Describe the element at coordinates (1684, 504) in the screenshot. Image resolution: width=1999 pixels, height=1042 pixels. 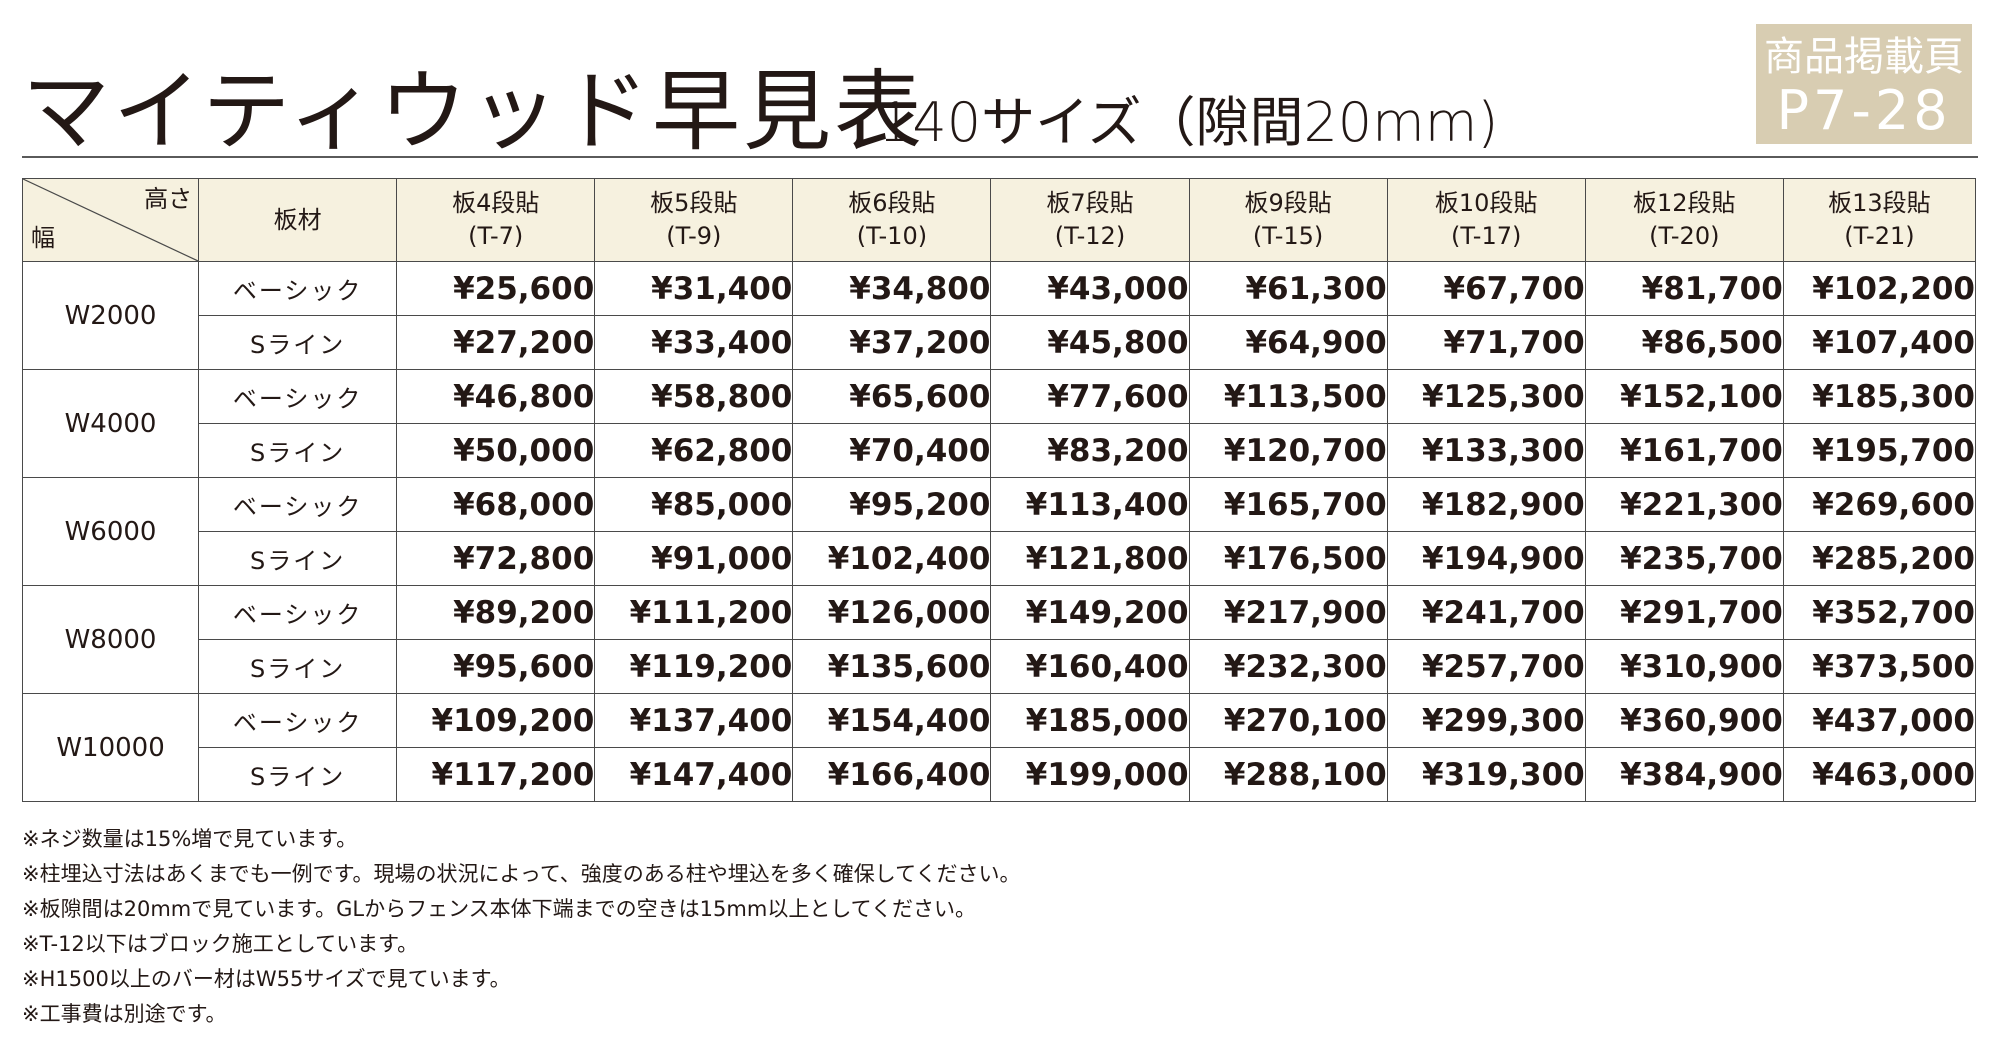
I see `price-cell: ¥221,300` at that location.